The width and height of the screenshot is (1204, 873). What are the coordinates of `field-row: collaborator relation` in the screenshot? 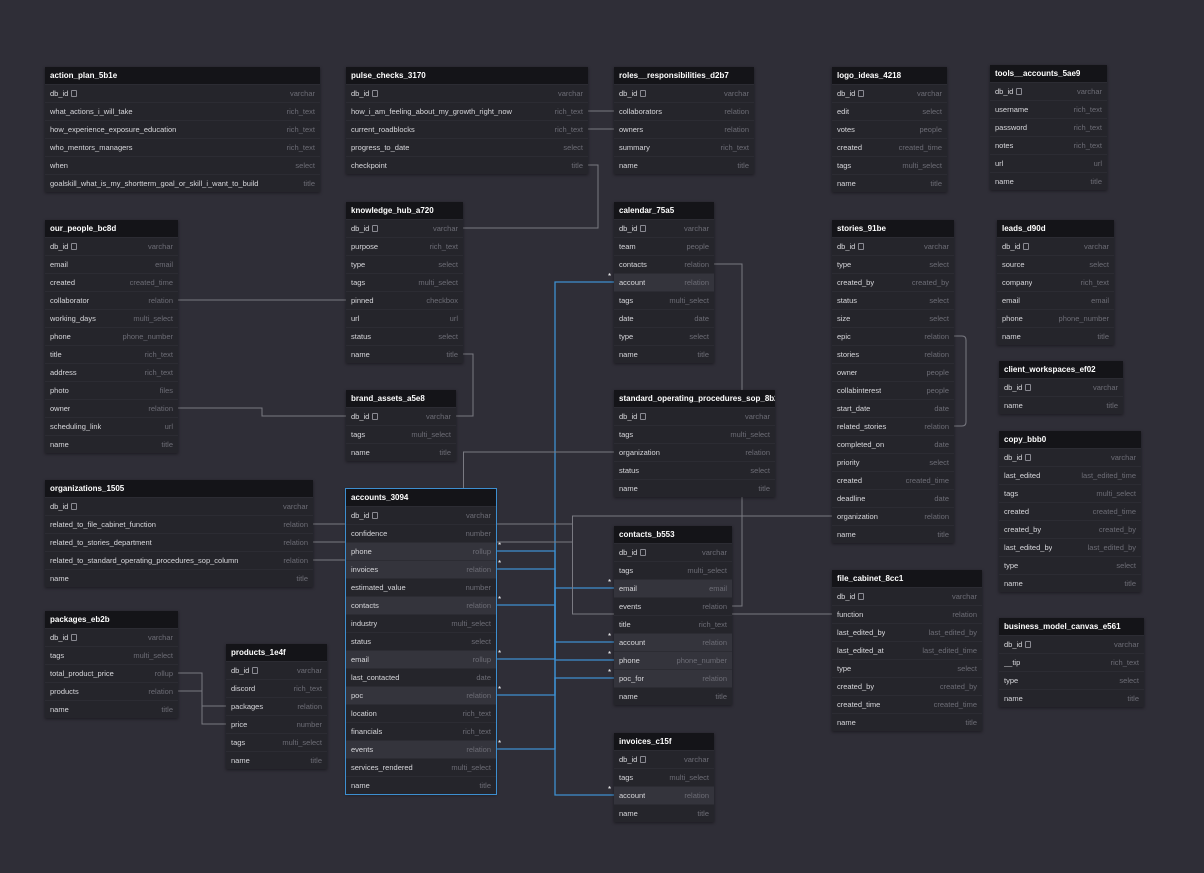 It's located at (111, 300).